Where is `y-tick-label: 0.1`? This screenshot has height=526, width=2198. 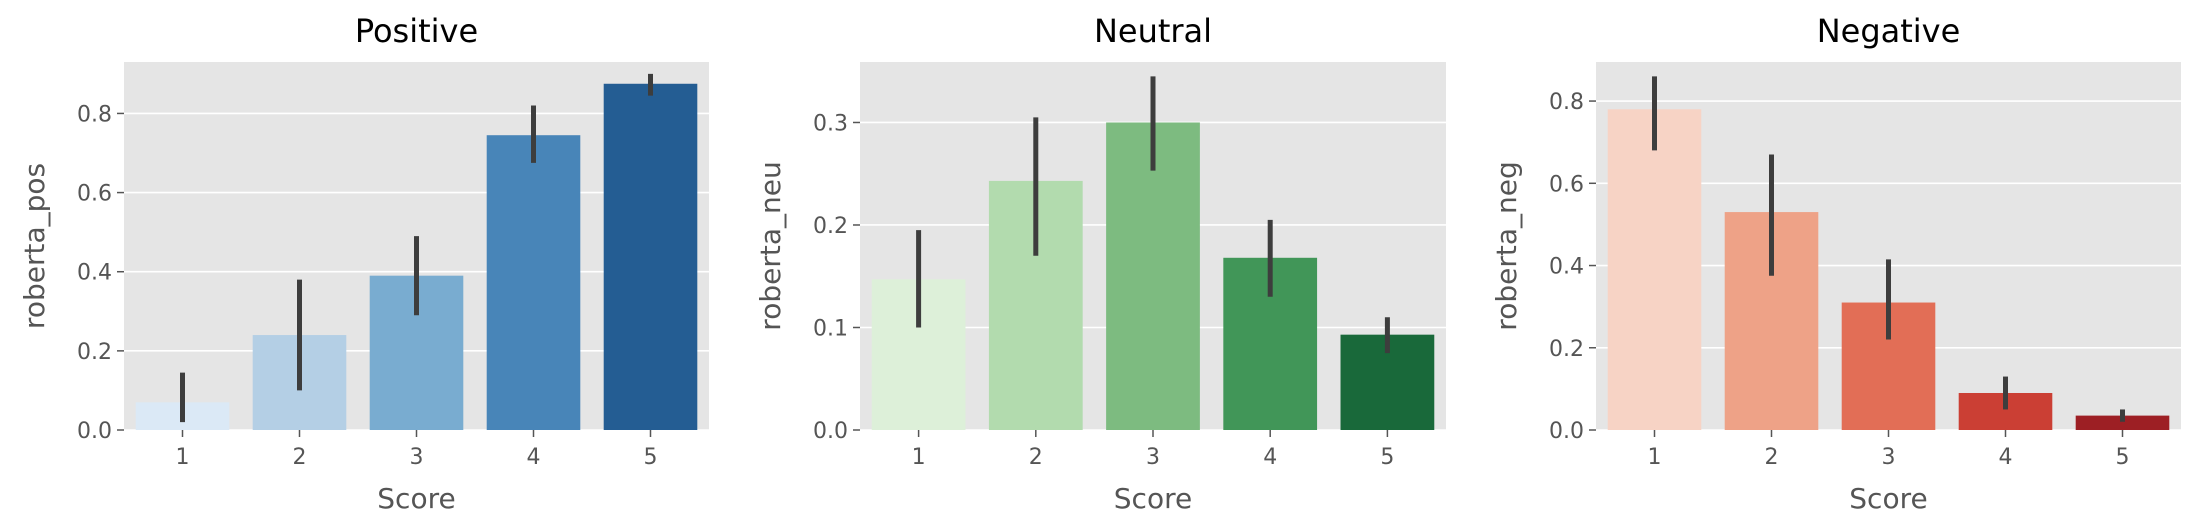 y-tick-label: 0.1 is located at coordinates (830, 328).